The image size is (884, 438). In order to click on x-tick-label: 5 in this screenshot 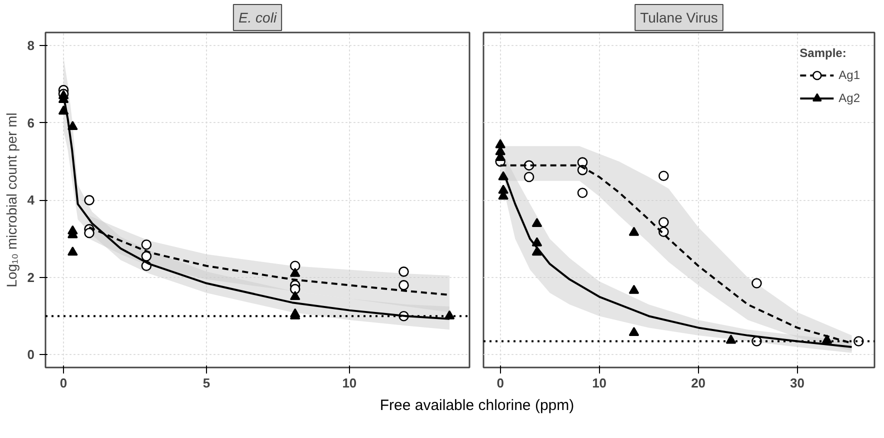, I will do `click(206, 383)`.